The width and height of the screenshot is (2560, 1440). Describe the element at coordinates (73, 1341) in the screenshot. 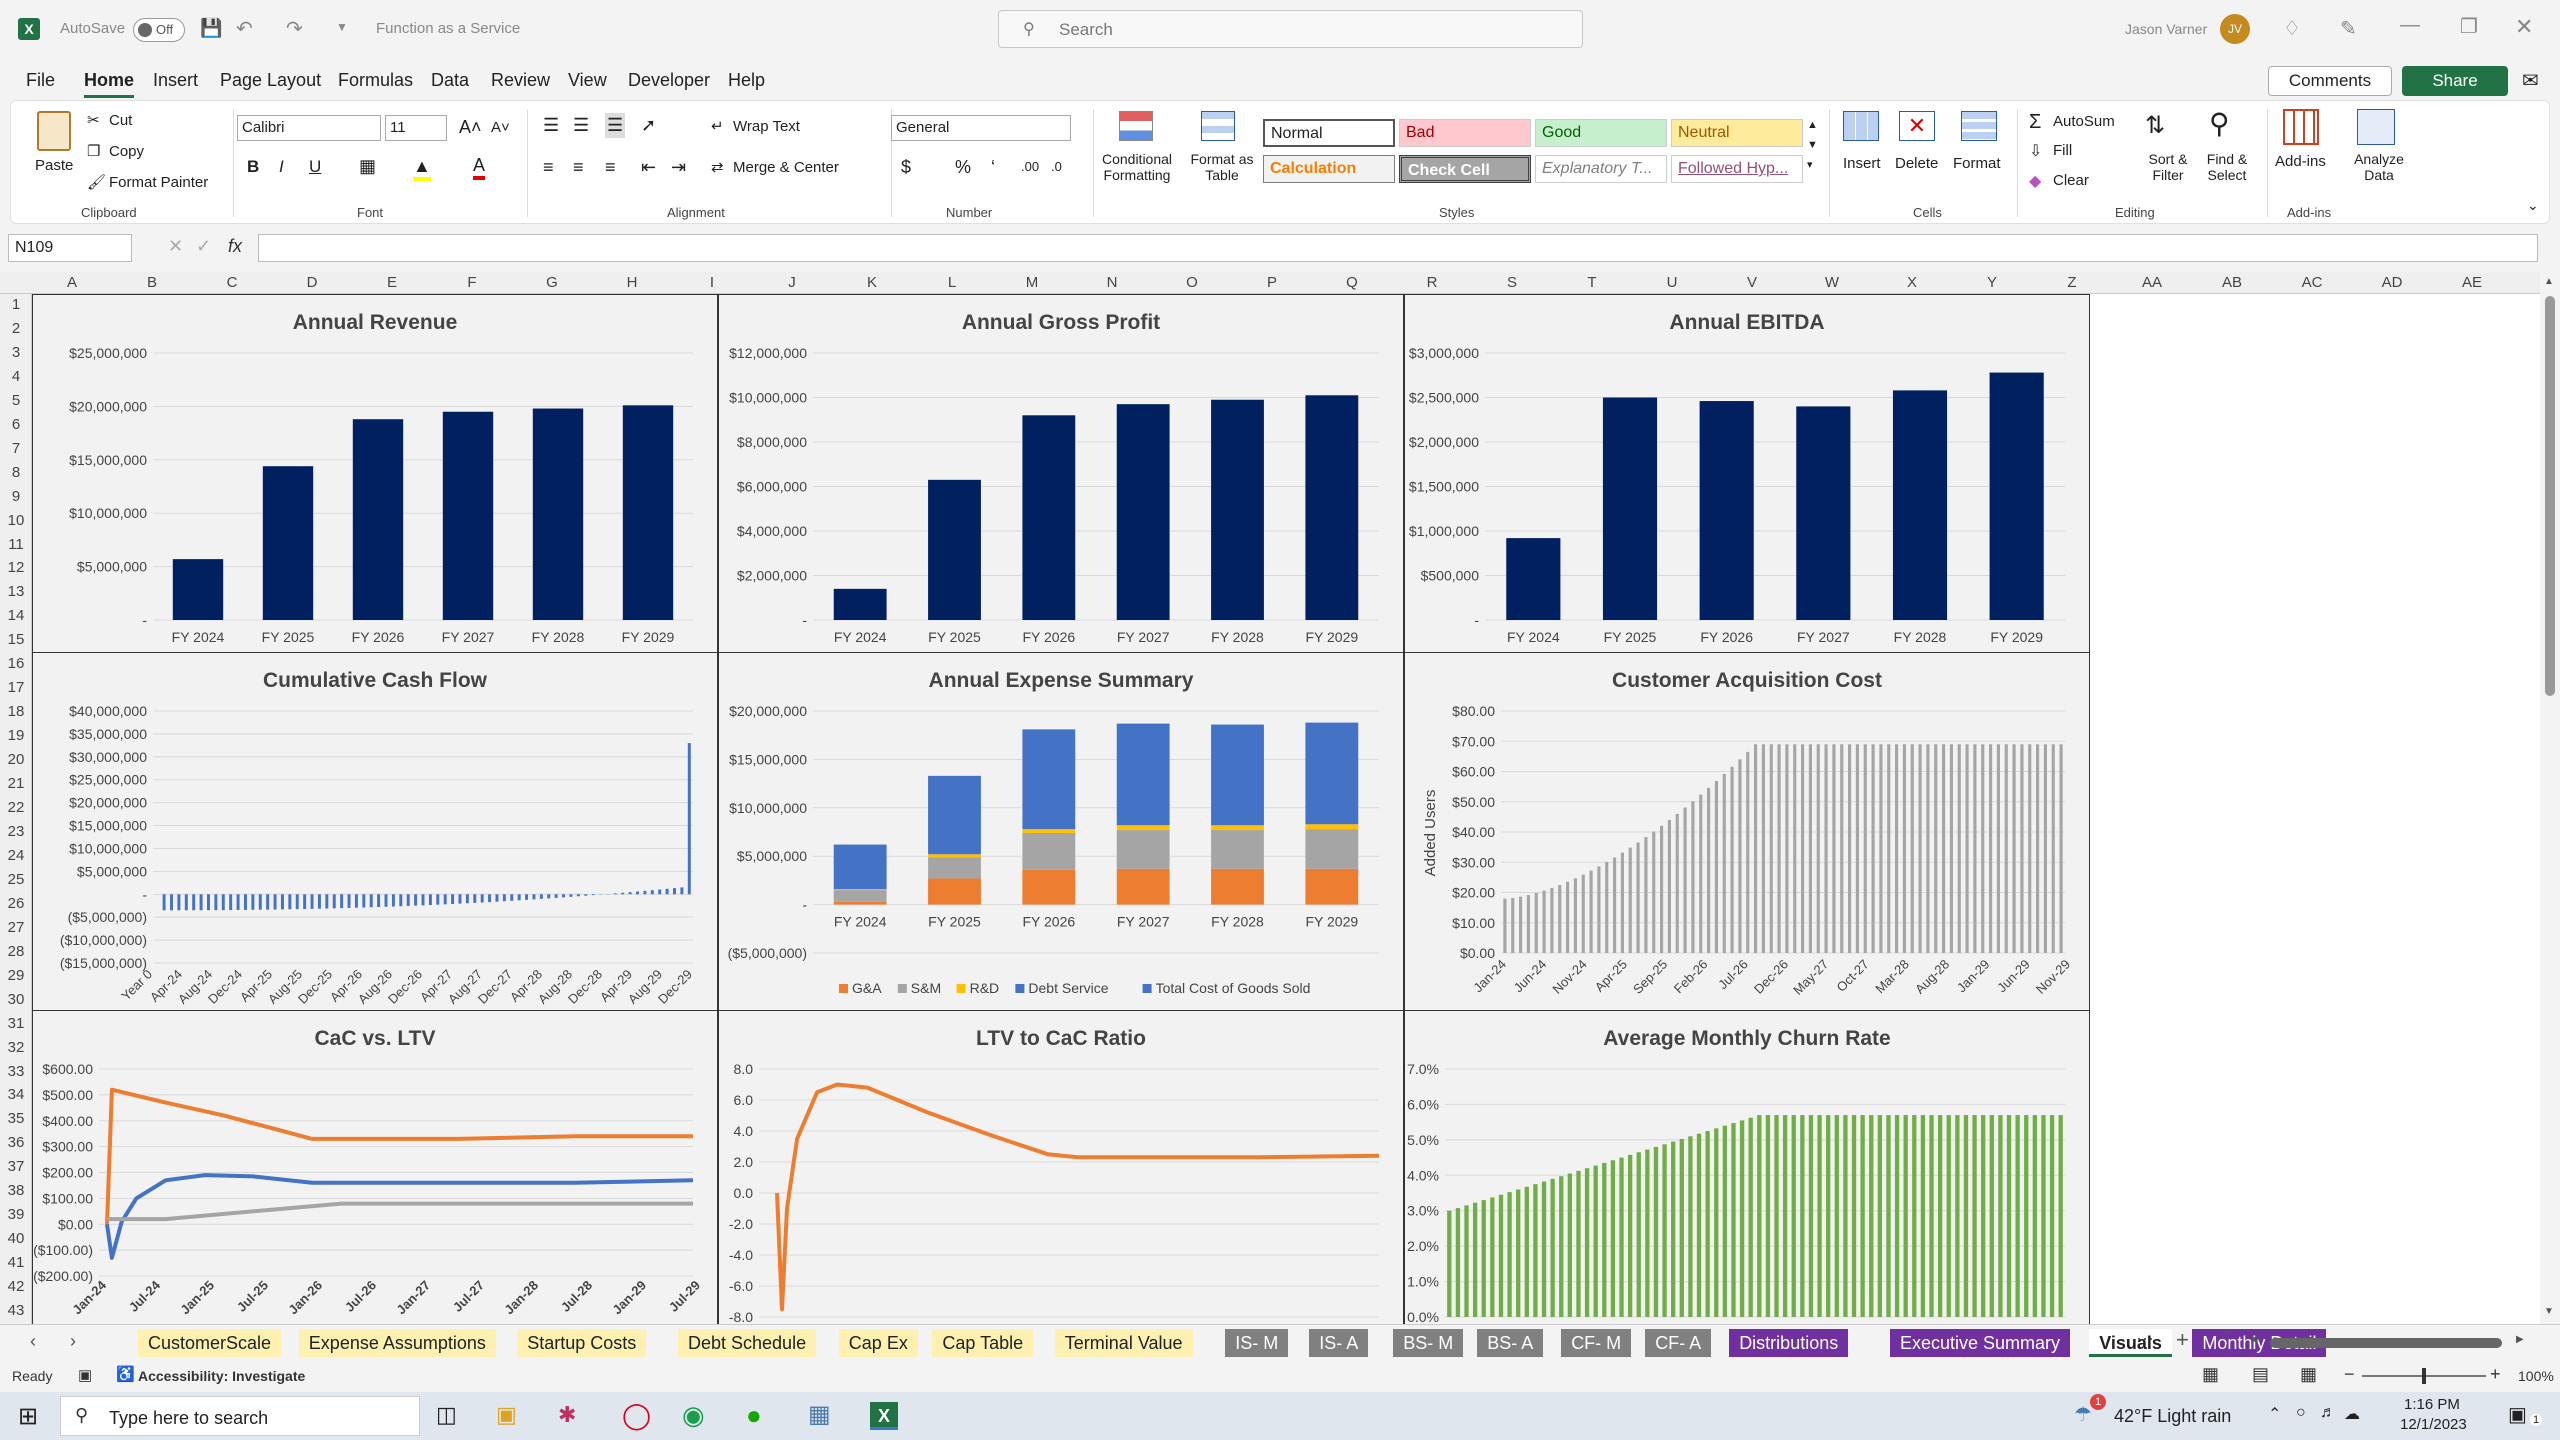

I see `next-sheet-icon: ›` at that location.